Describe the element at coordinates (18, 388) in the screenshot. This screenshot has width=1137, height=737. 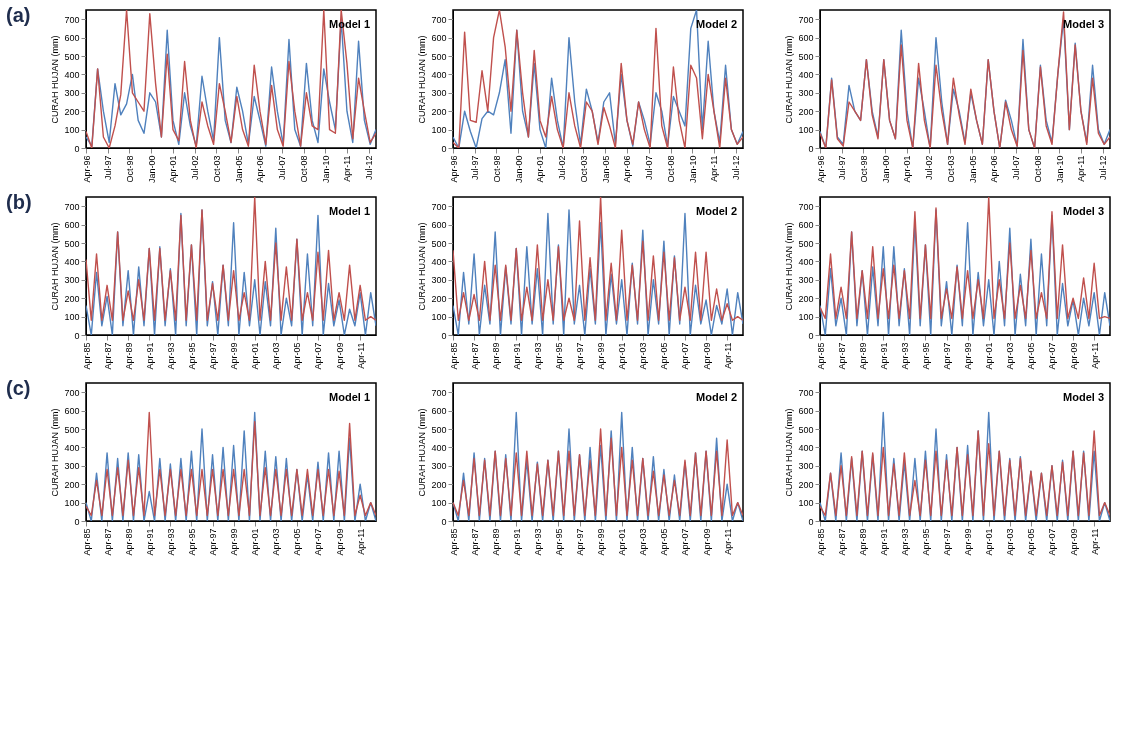
I see `text: (c)` at that location.